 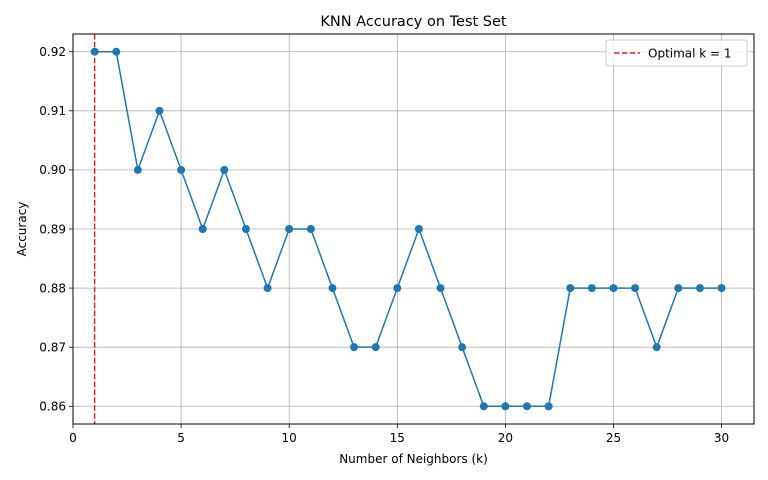 I want to click on legend: Optimal k = 1, so click(x=676, y=53).